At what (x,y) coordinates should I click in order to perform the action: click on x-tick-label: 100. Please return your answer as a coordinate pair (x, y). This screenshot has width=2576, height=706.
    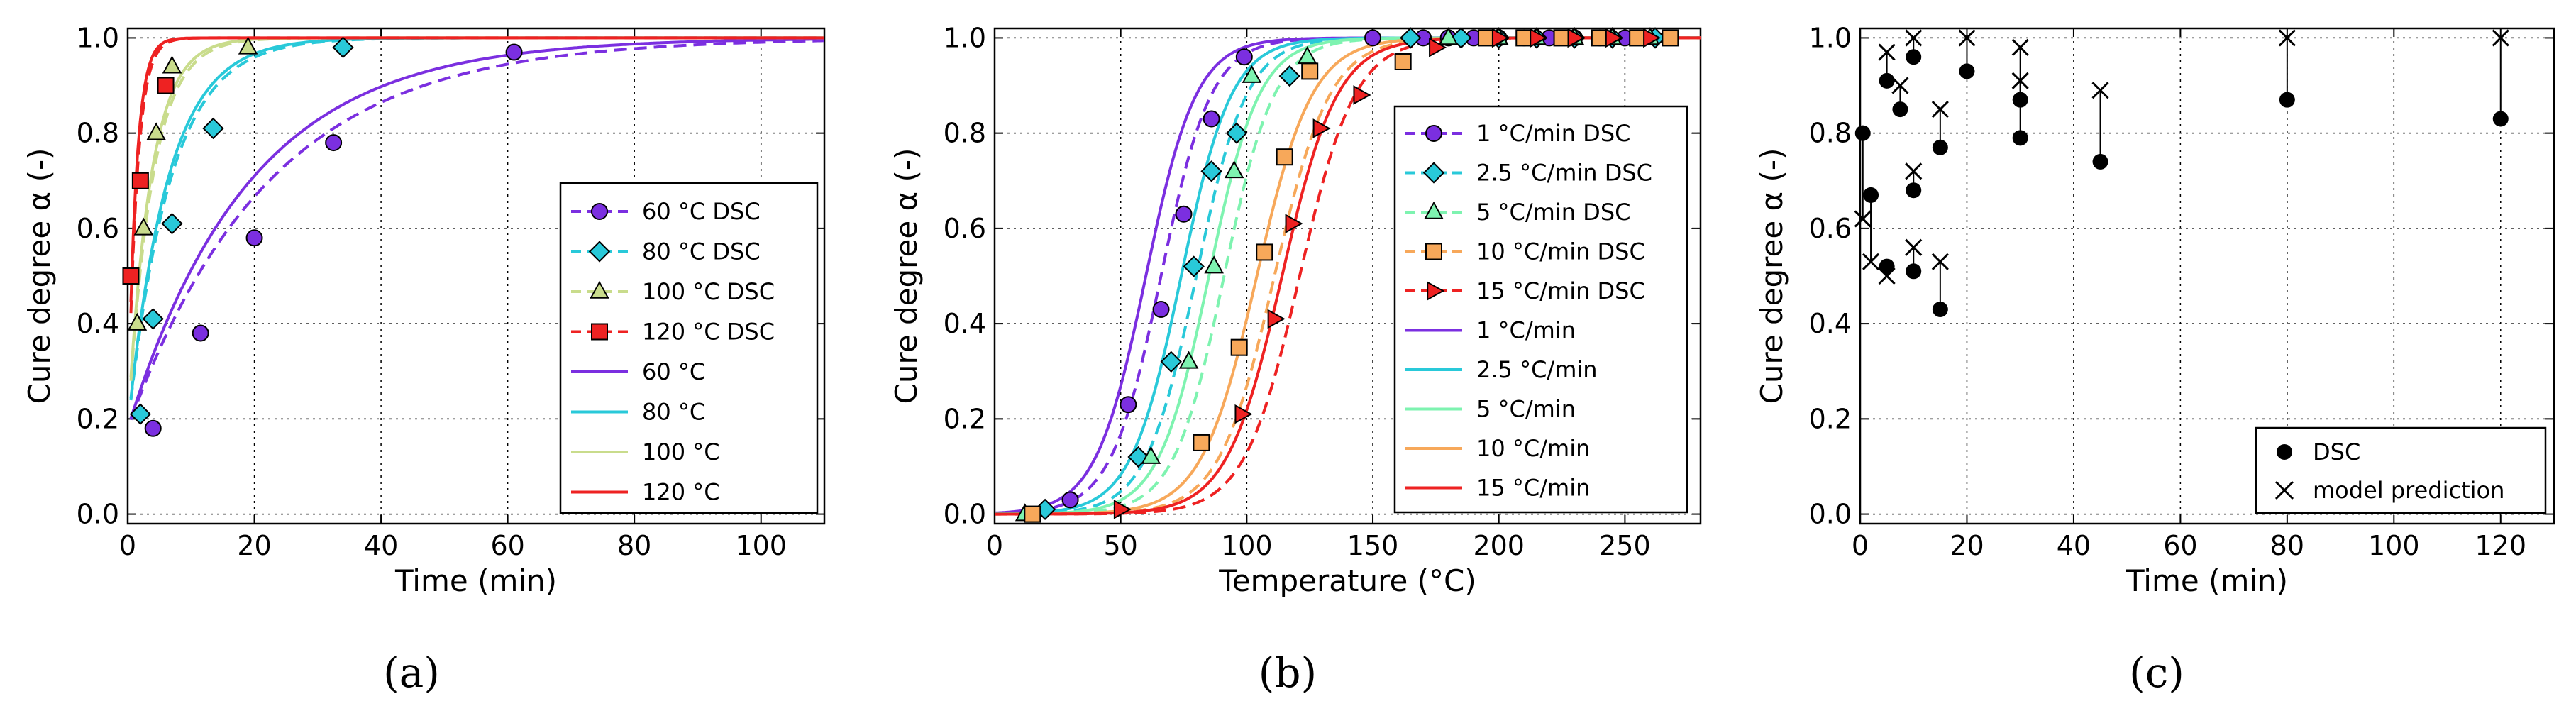
    Looking at the image, I should click on (1247, 545).